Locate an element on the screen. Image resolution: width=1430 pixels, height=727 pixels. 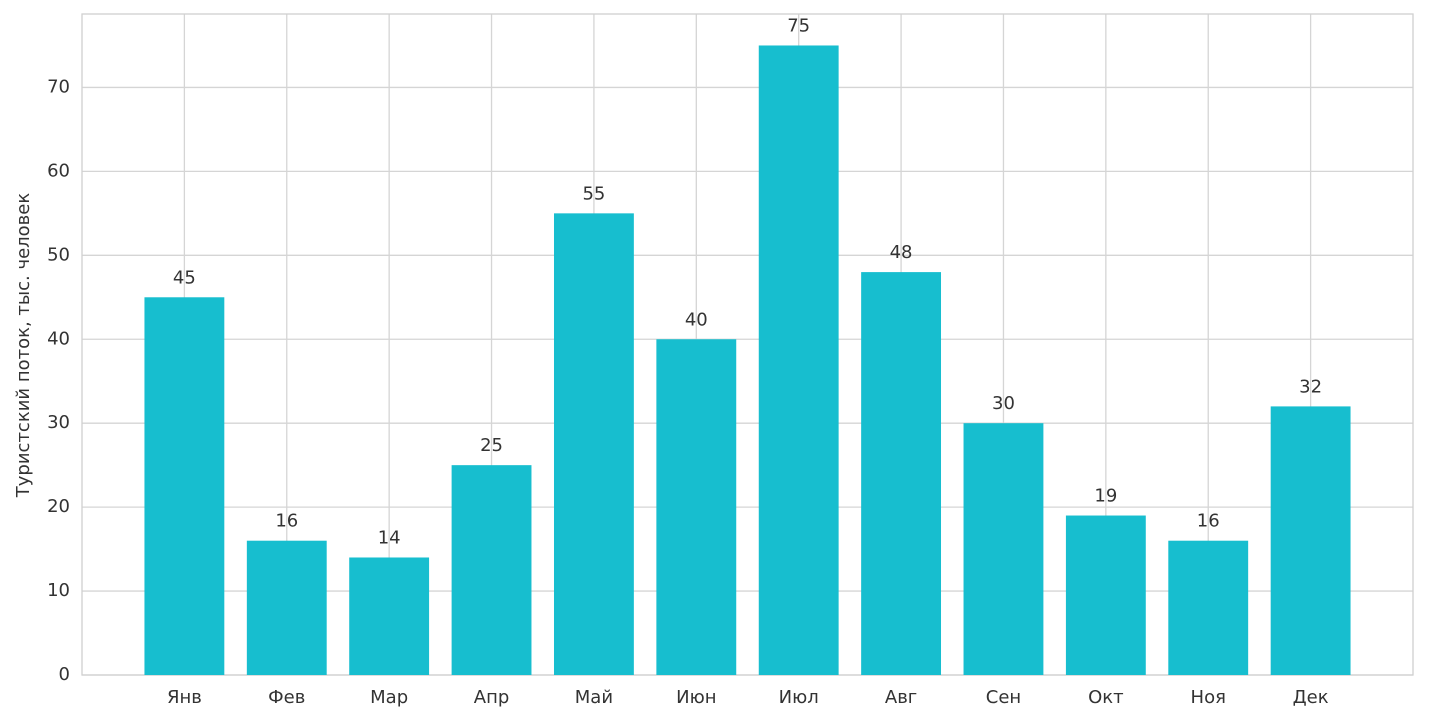
value-label: 45 is located at coordinates (184, 277).